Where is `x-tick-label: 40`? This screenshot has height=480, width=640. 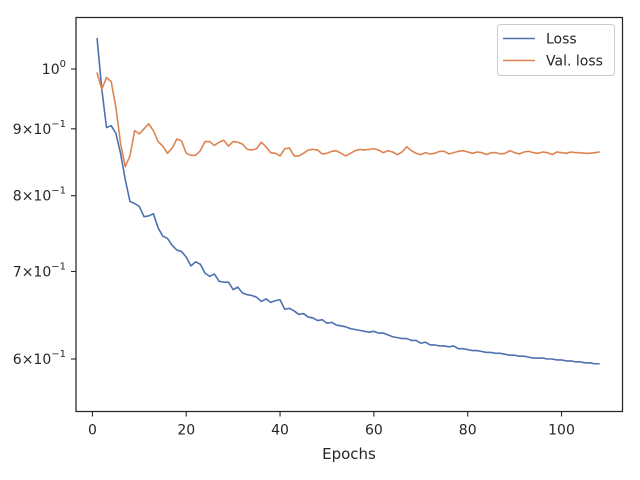 x-tick-label: 40 is located at coordinates (280, 431).